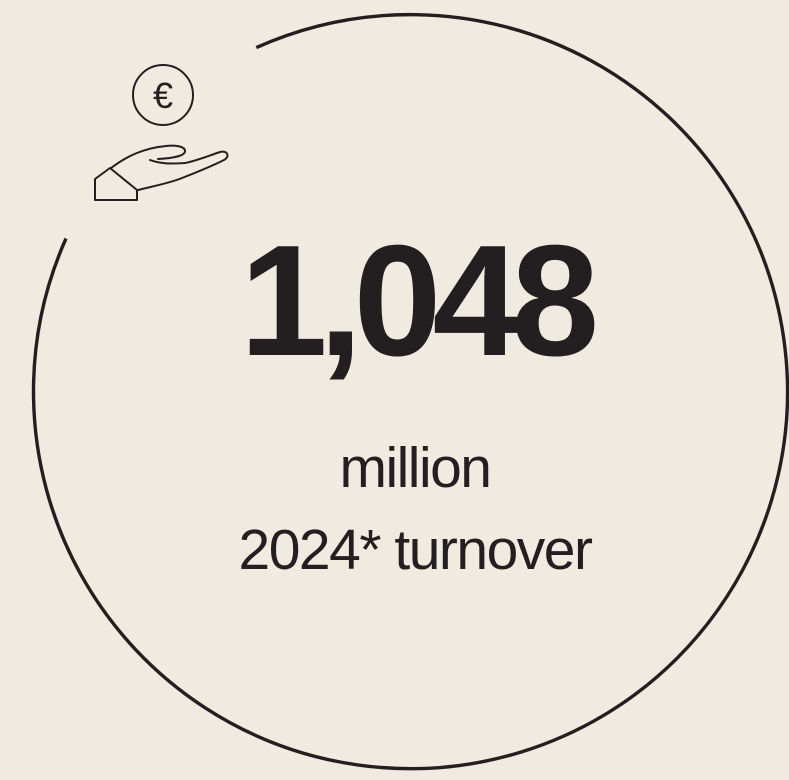 The height and width of the screenshot is (780, 789). Describe the element at coordinates (415, 468) in the screenshot. I see `turnover-unit: million` at that location.